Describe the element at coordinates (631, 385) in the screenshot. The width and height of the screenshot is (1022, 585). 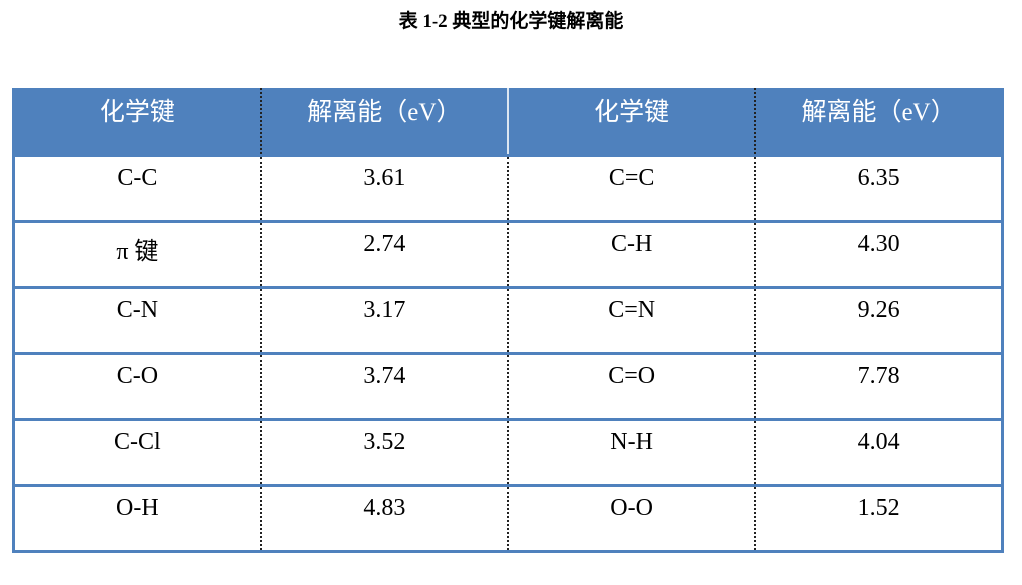
I see `bond-cell: C=O` at that location.